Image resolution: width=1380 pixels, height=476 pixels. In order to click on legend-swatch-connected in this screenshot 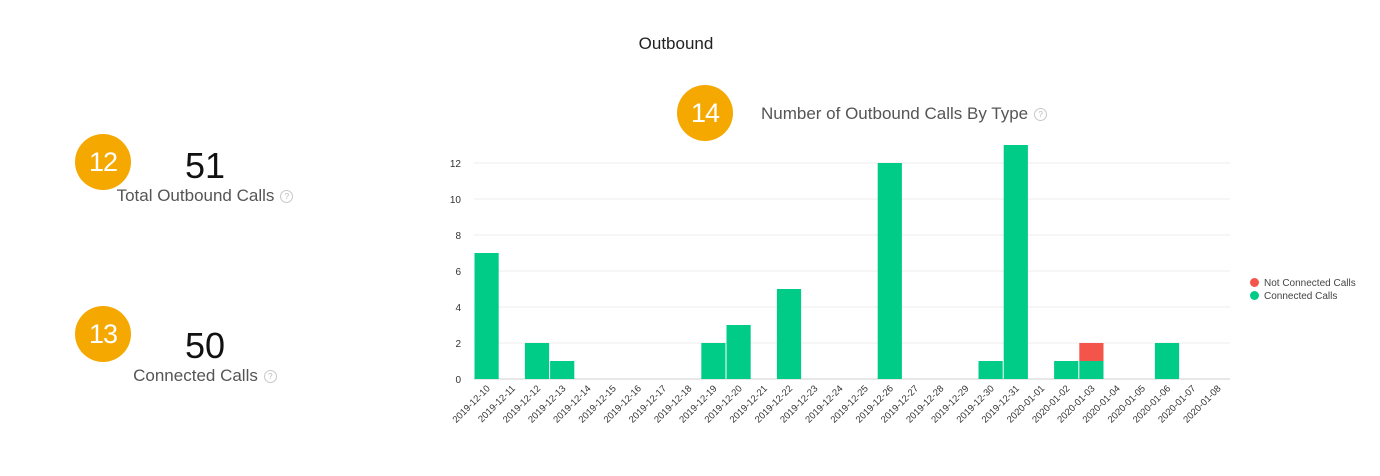, I will do `click(1254, 295)`.